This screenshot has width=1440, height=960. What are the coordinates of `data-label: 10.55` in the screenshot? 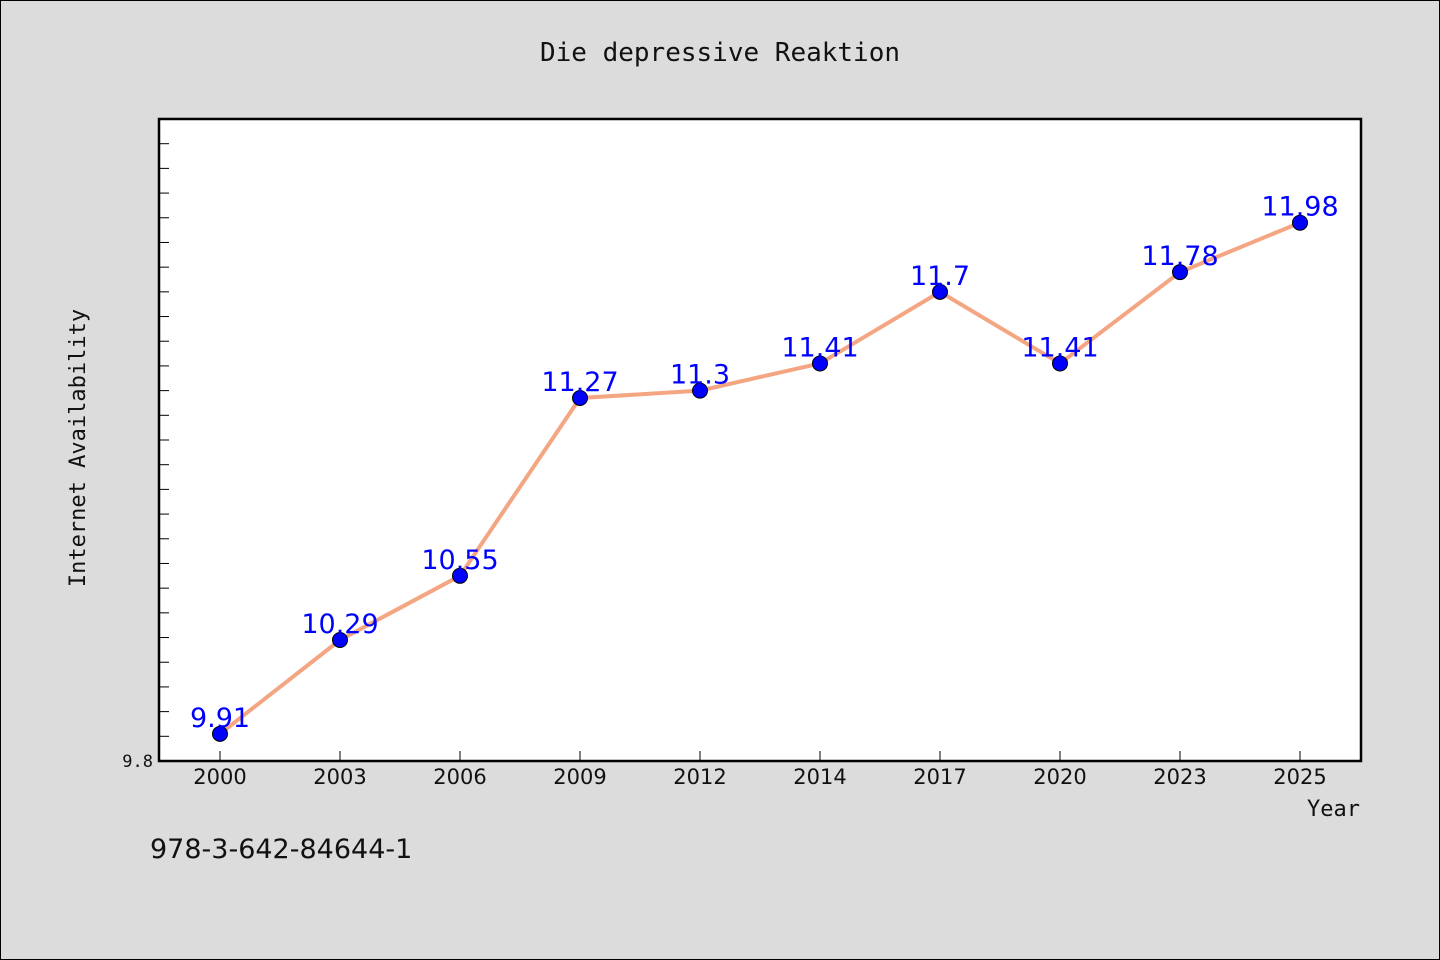 It's located at (459, 560).